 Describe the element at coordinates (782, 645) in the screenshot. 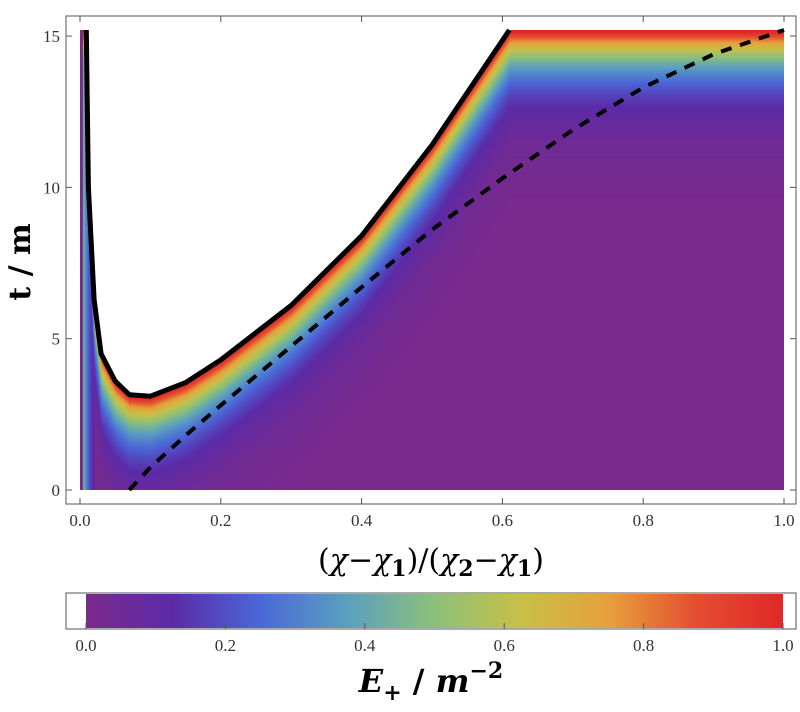

I see `colorbar-tick-label: 1.0` at that location.